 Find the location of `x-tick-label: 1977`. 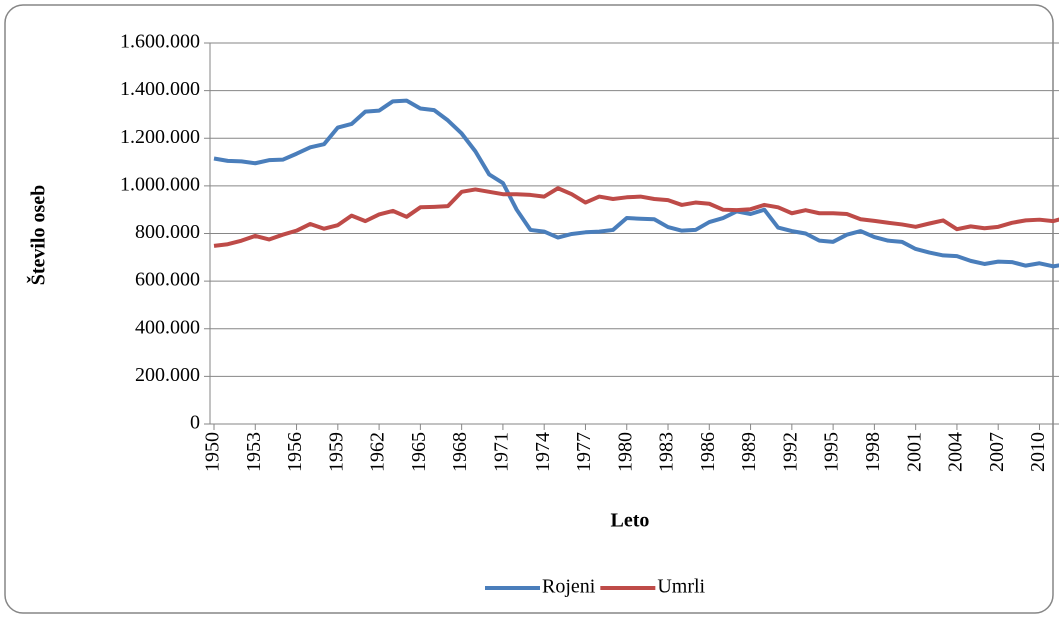

x-tick-label: 1977 is located at coordinates (584, 452).